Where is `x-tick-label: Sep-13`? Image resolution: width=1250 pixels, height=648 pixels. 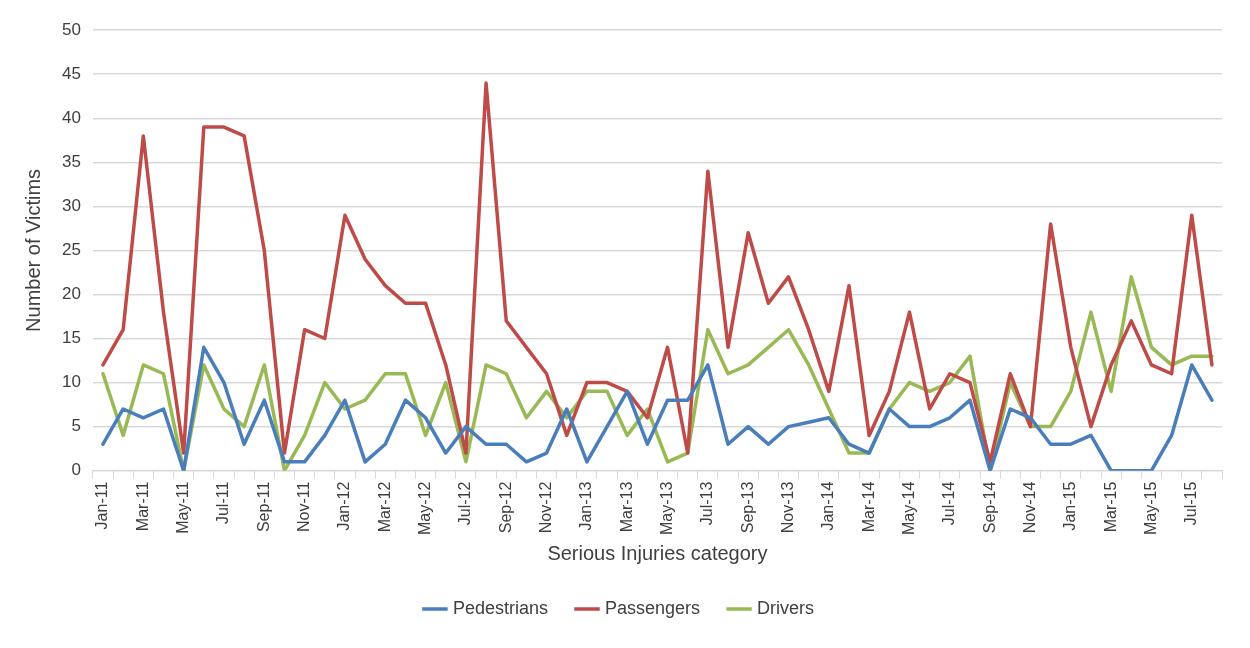 x-tick-label: Sep-13 is located at coordinates (747, 507).